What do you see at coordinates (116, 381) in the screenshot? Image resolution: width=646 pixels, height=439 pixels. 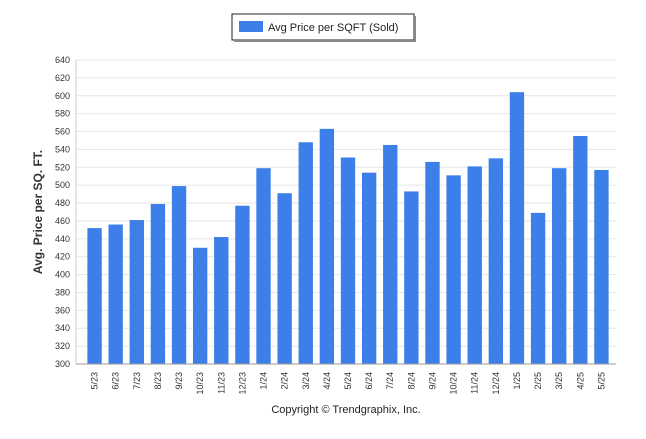 I see `x-tick-label: 6/23` at bounding box center [116, 381].